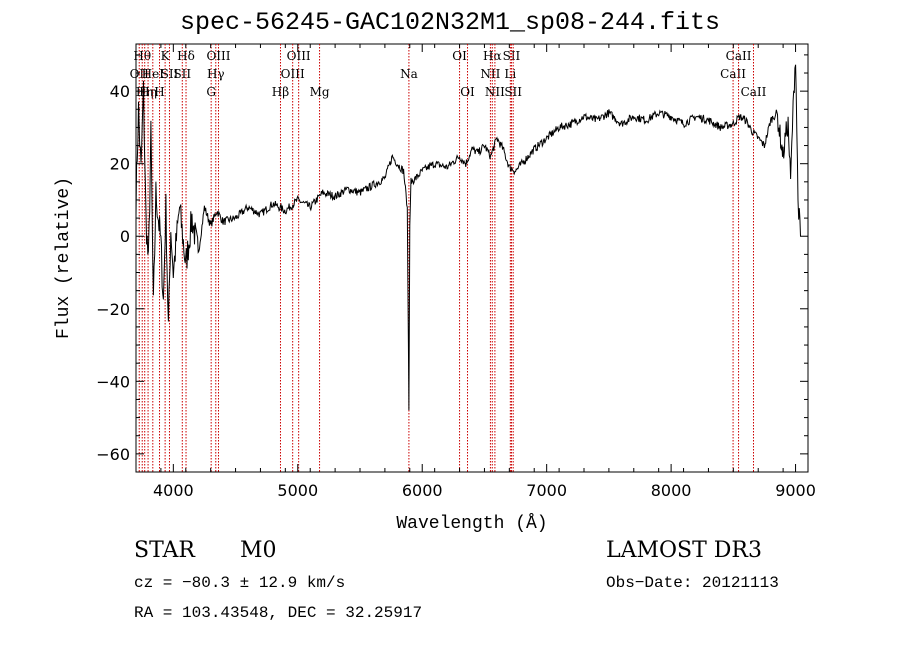 Image resolution: width=900 pixels, height=649 pixels. Describe the element at coordinates (671, 490) in the screenshot. I see `x-tick-label: 8000` at that location.